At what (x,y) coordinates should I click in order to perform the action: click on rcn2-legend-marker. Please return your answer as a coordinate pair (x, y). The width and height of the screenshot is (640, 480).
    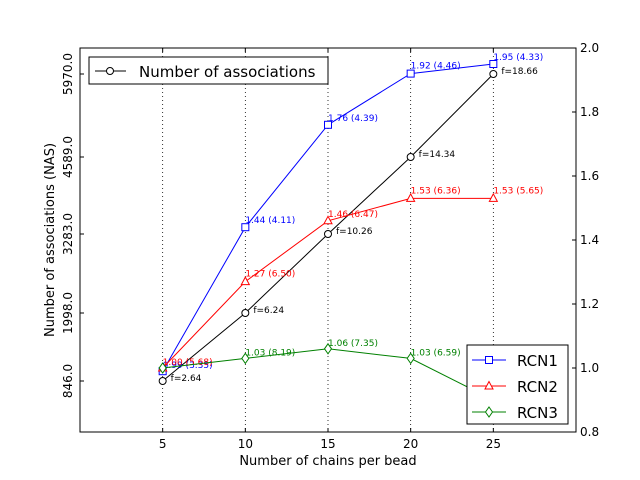
    Looking at the image, I should click on (489, 385).